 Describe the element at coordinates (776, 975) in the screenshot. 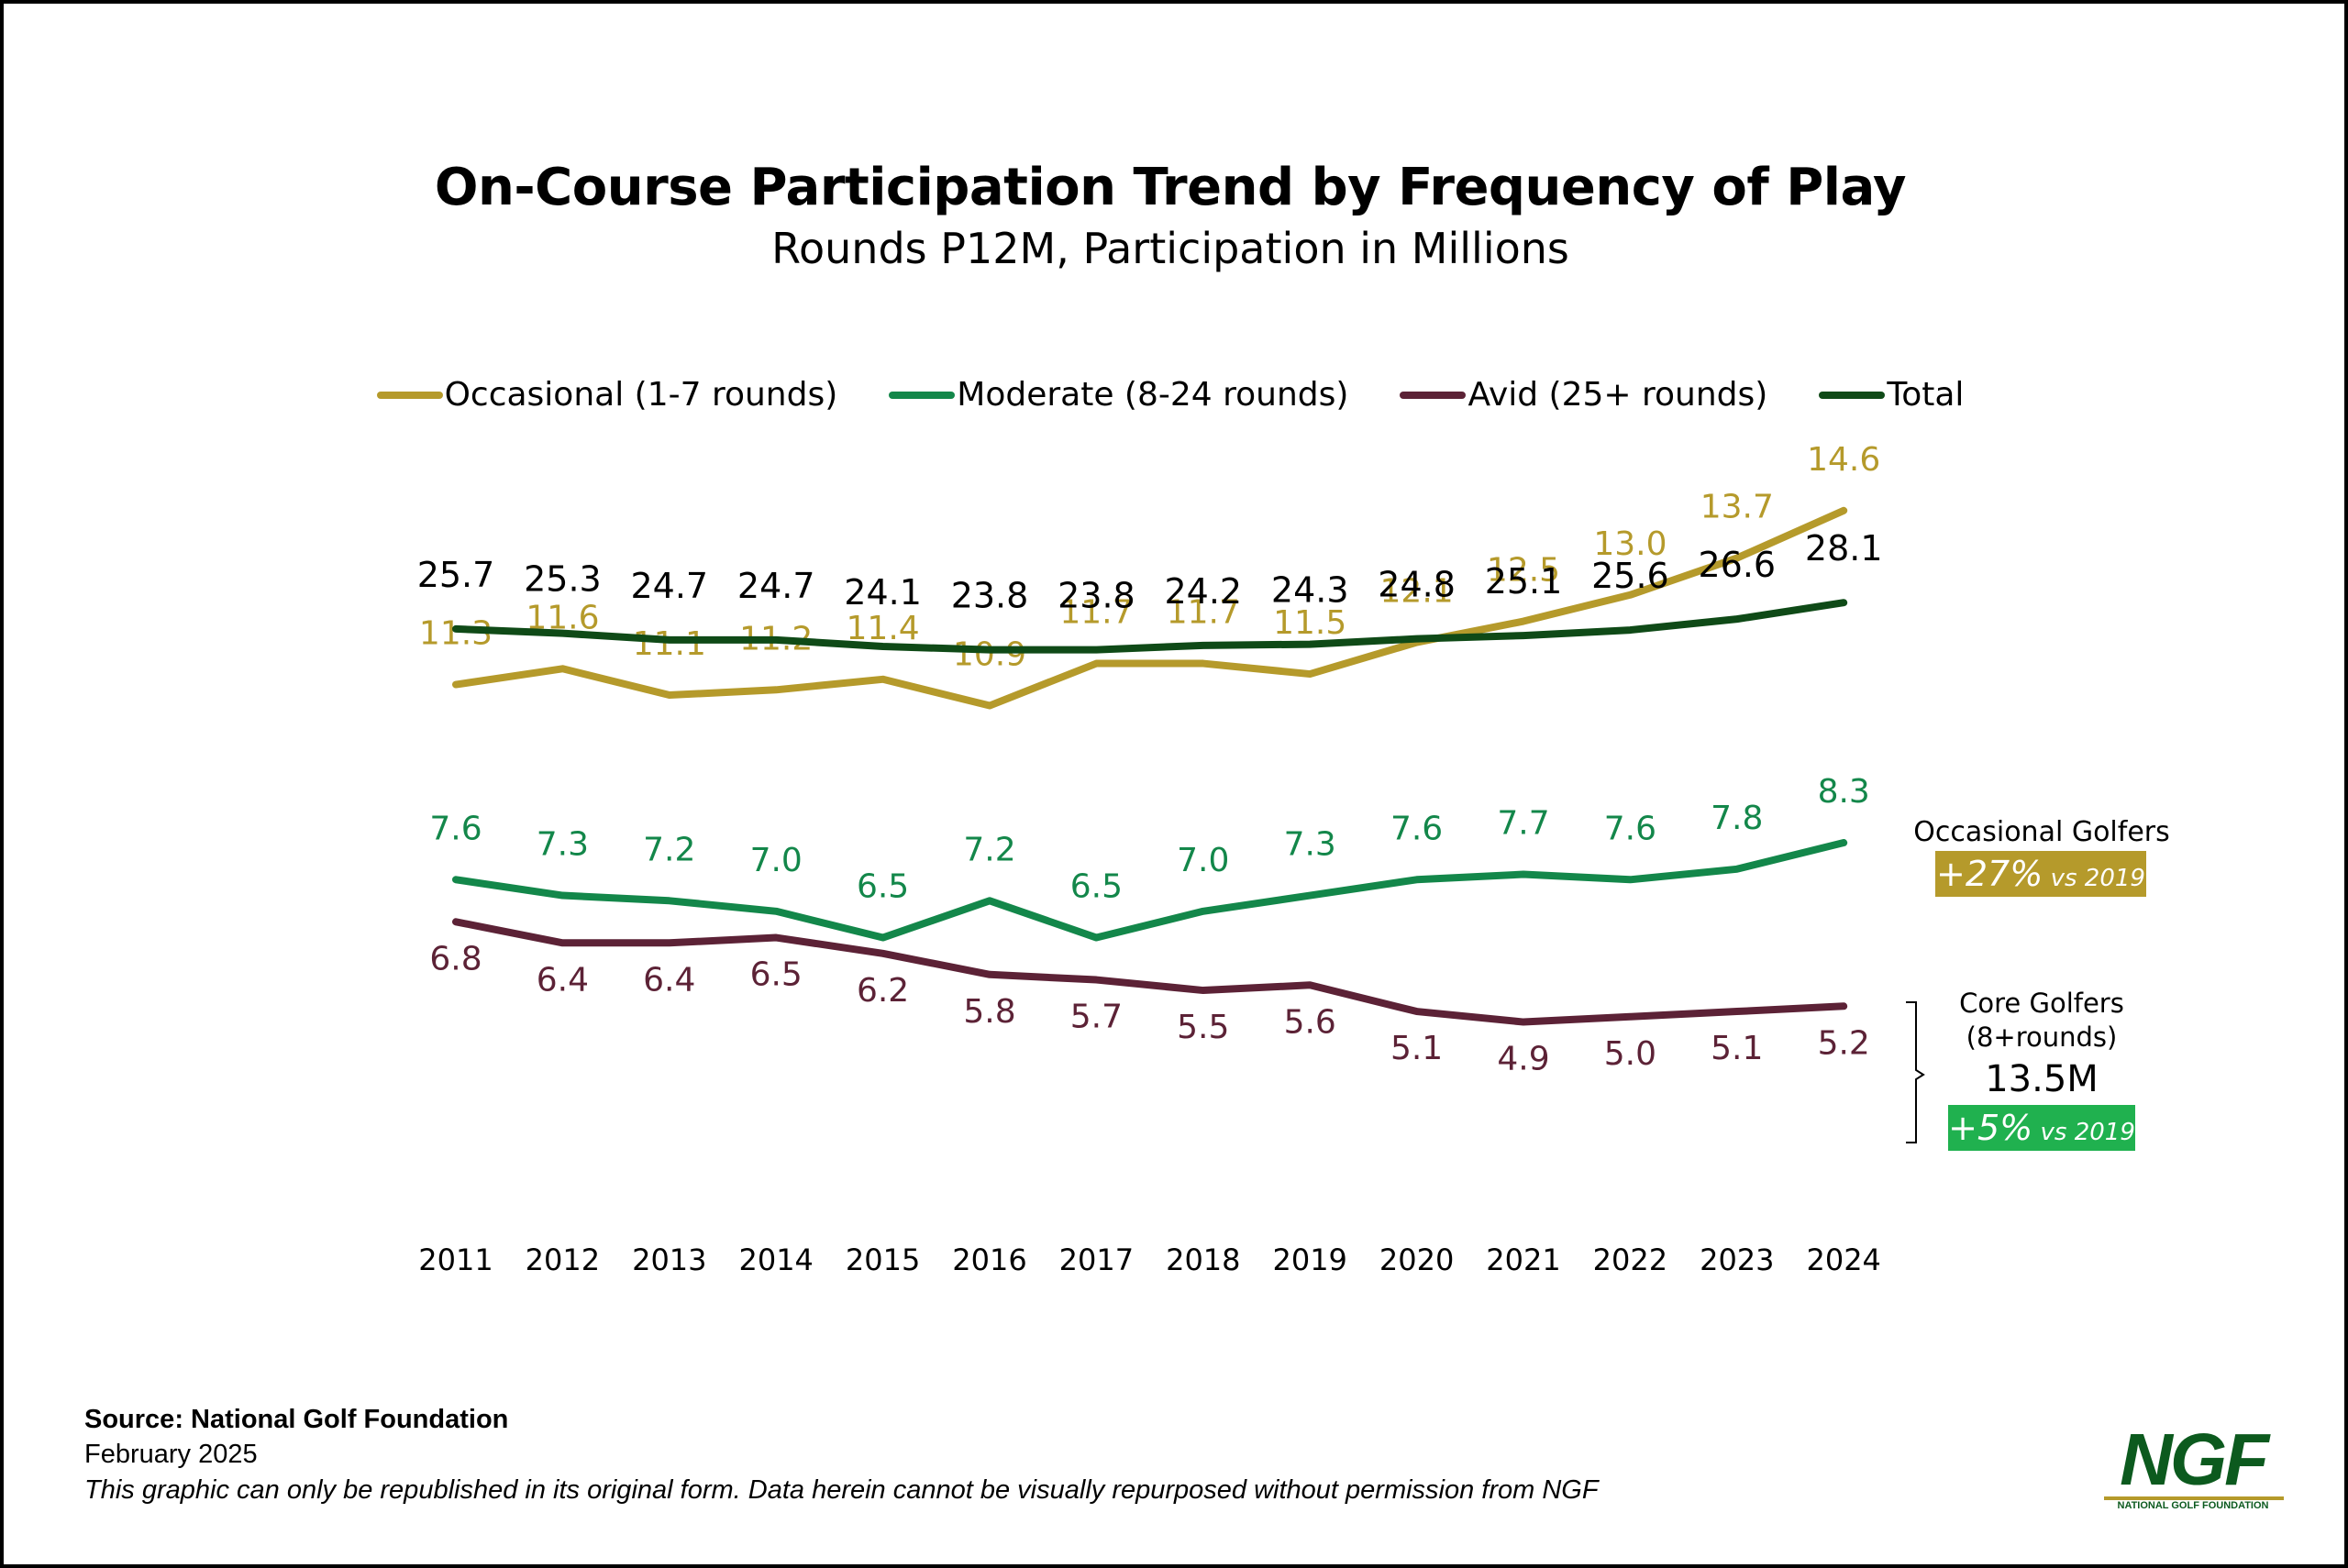

I see `data-label-avid: 6.5` at that location.